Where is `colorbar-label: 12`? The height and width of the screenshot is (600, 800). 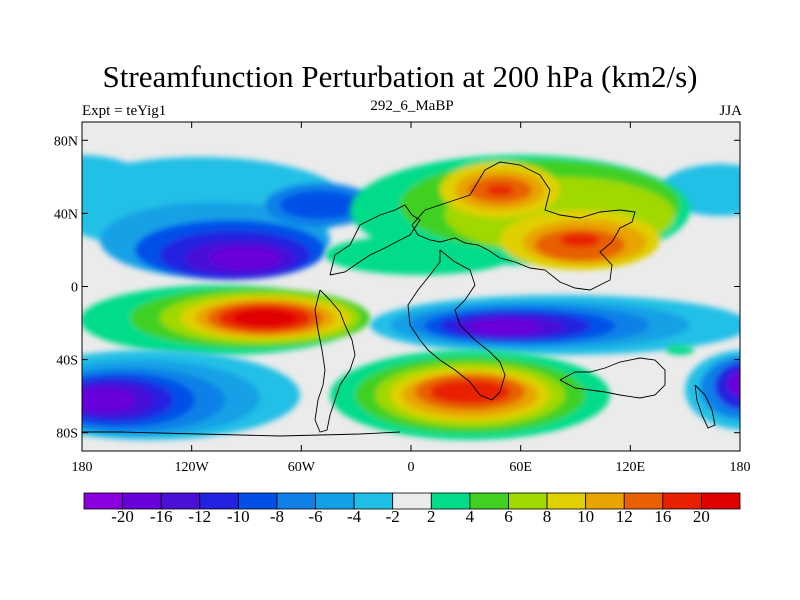
colorbar-label: 12 is located at coordinates (624, 516).